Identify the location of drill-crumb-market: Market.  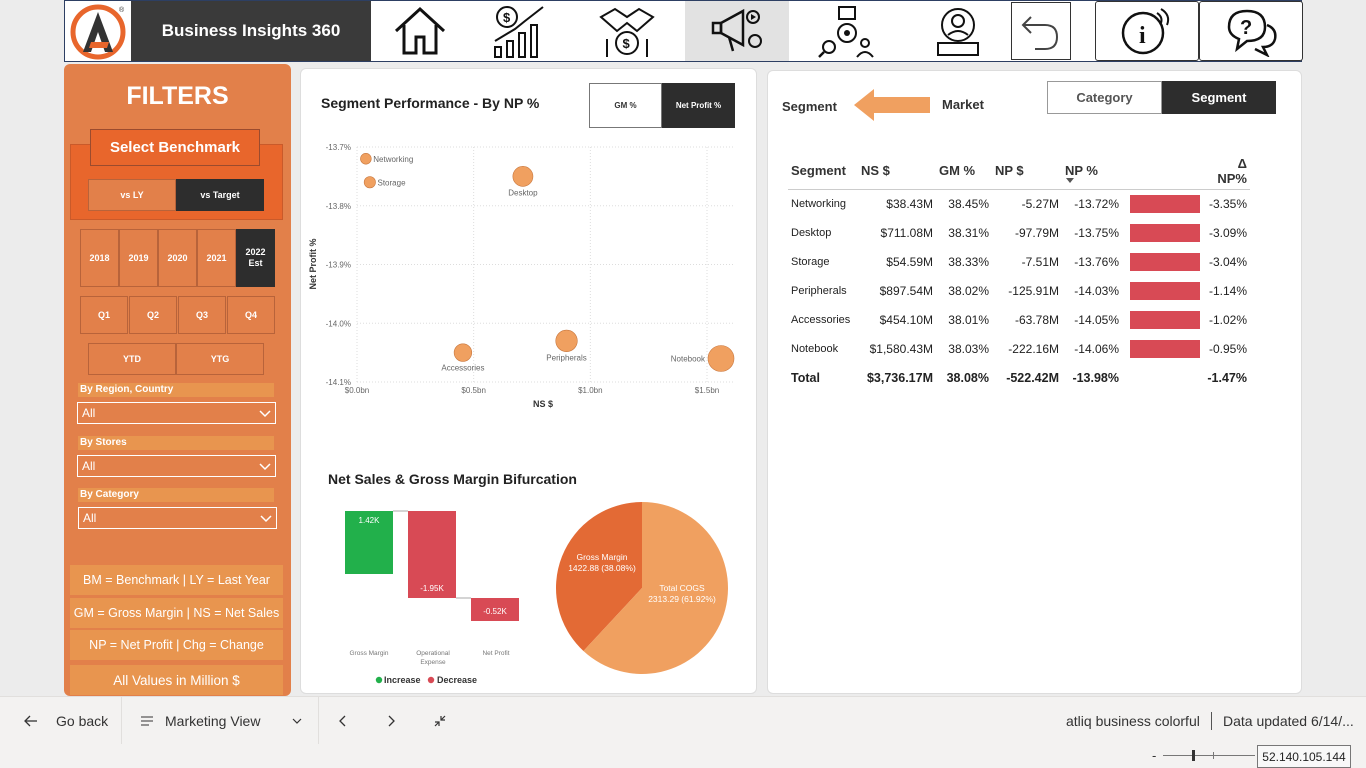
(963, 104).